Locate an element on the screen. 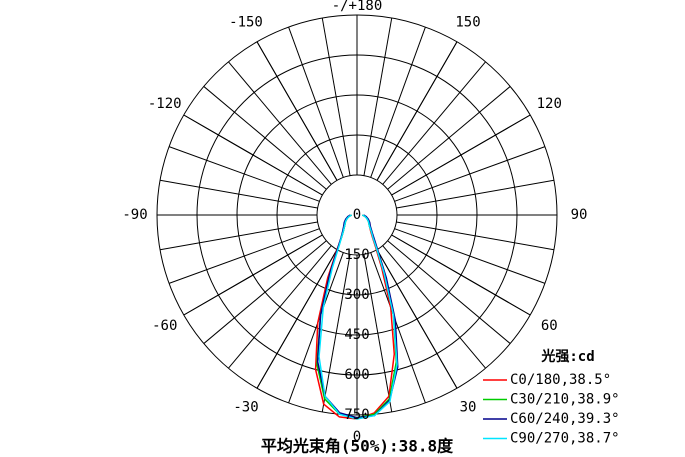 This screenshot has width=685, height=457. r-tick-label: 150 is located at coordinates (356, 255).